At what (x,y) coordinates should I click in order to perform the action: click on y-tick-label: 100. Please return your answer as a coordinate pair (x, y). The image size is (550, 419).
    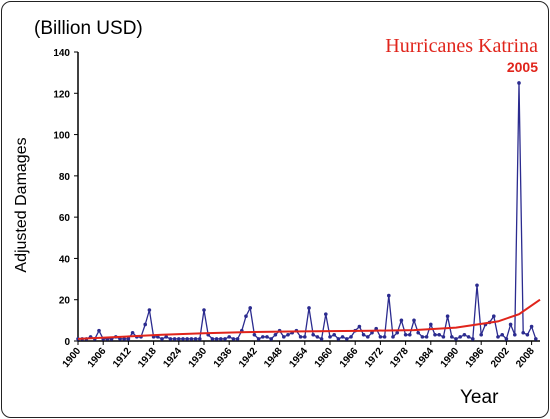
    Looking at the image, I should click on (61, 136).